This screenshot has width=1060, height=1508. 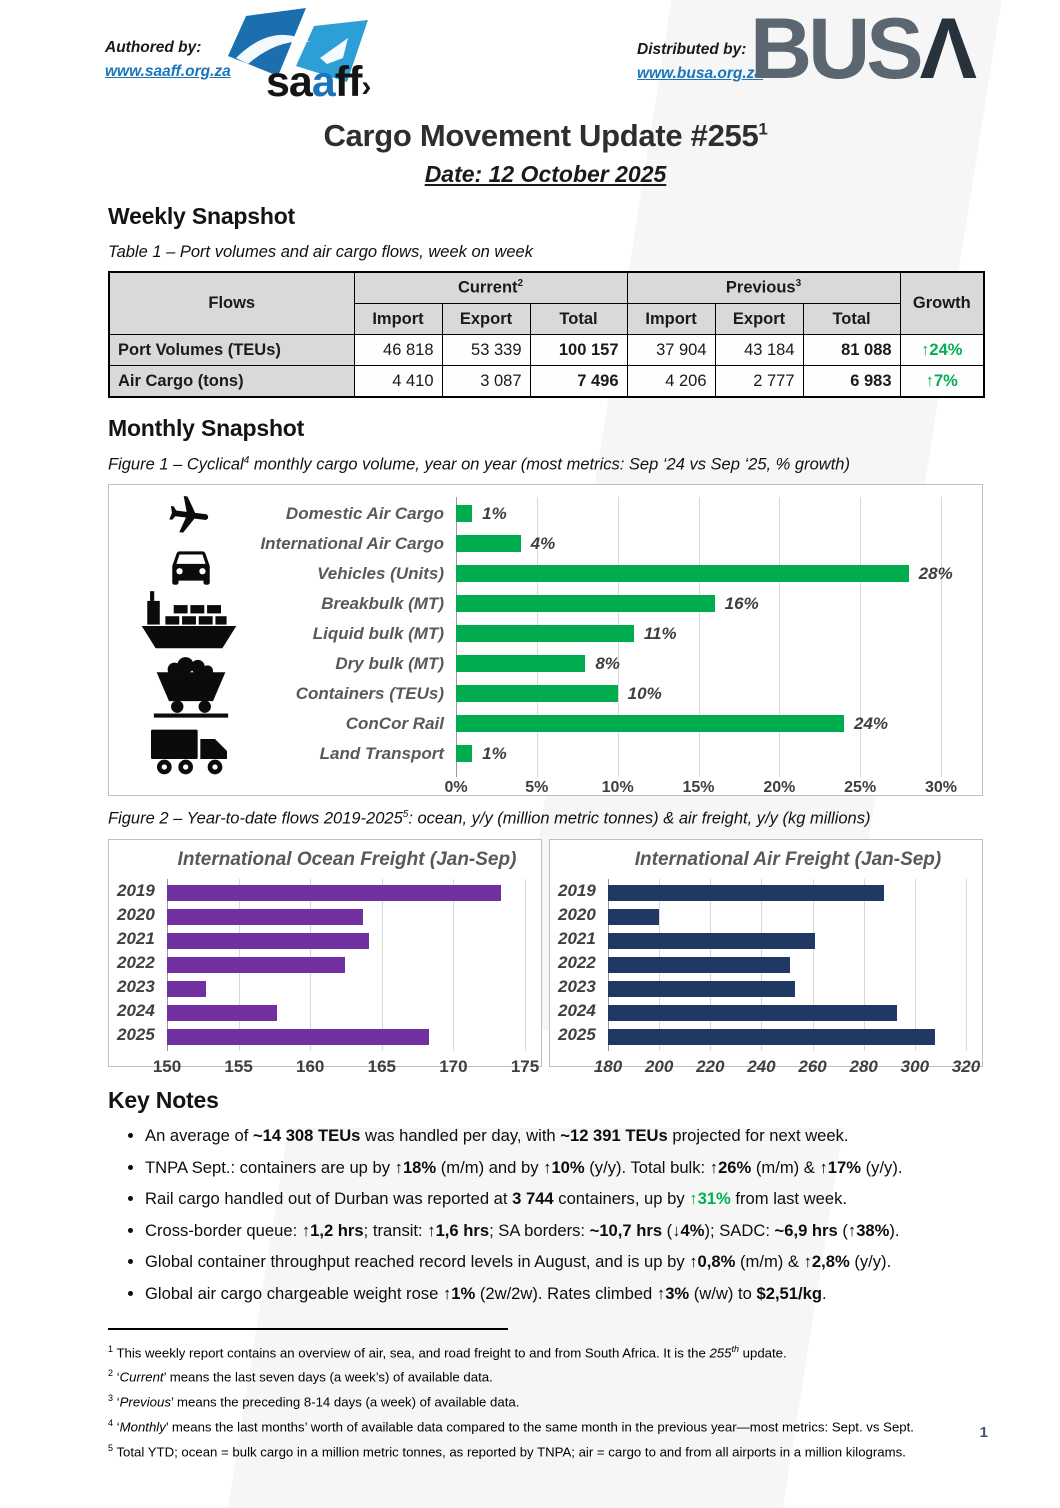 I want to click on ship-icon, so click(x=189, y=619).